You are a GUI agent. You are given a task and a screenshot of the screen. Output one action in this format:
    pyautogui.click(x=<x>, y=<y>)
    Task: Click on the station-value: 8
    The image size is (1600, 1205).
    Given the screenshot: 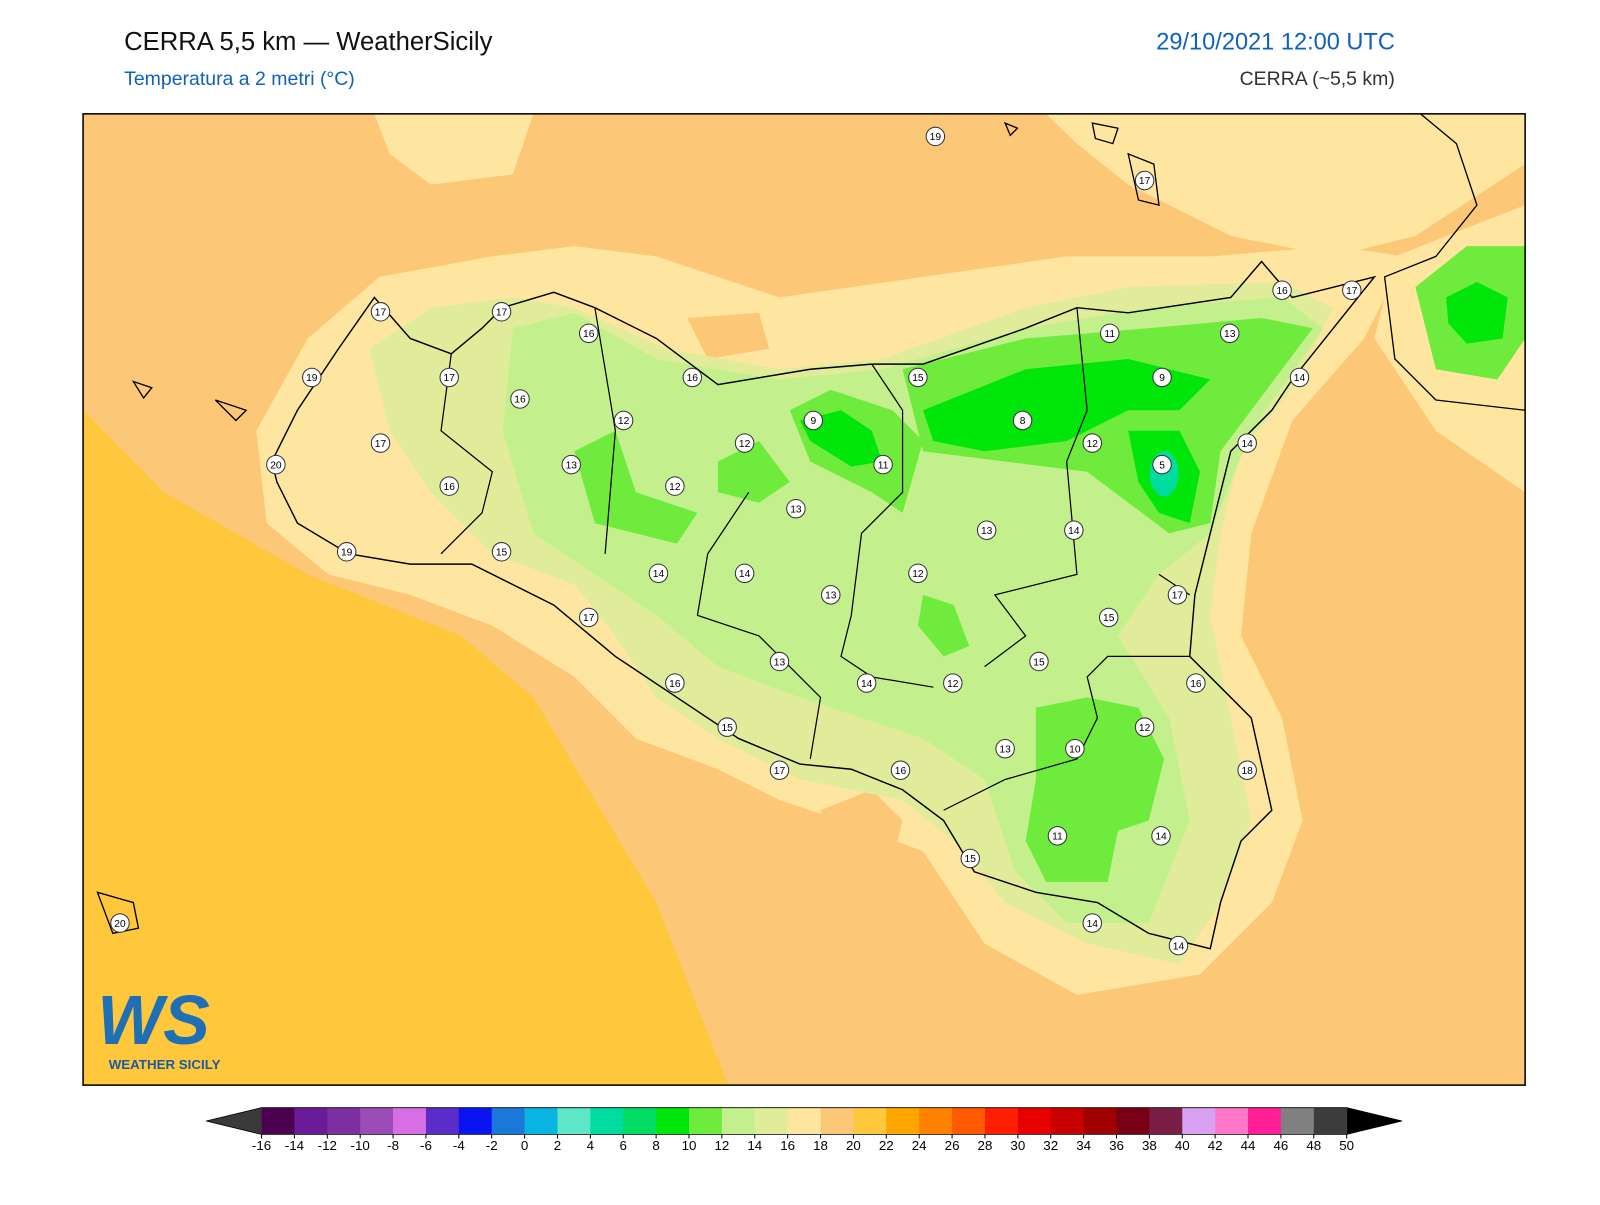 What is the action you would take?
    pyautogui.click(x=1023, y=421)
    